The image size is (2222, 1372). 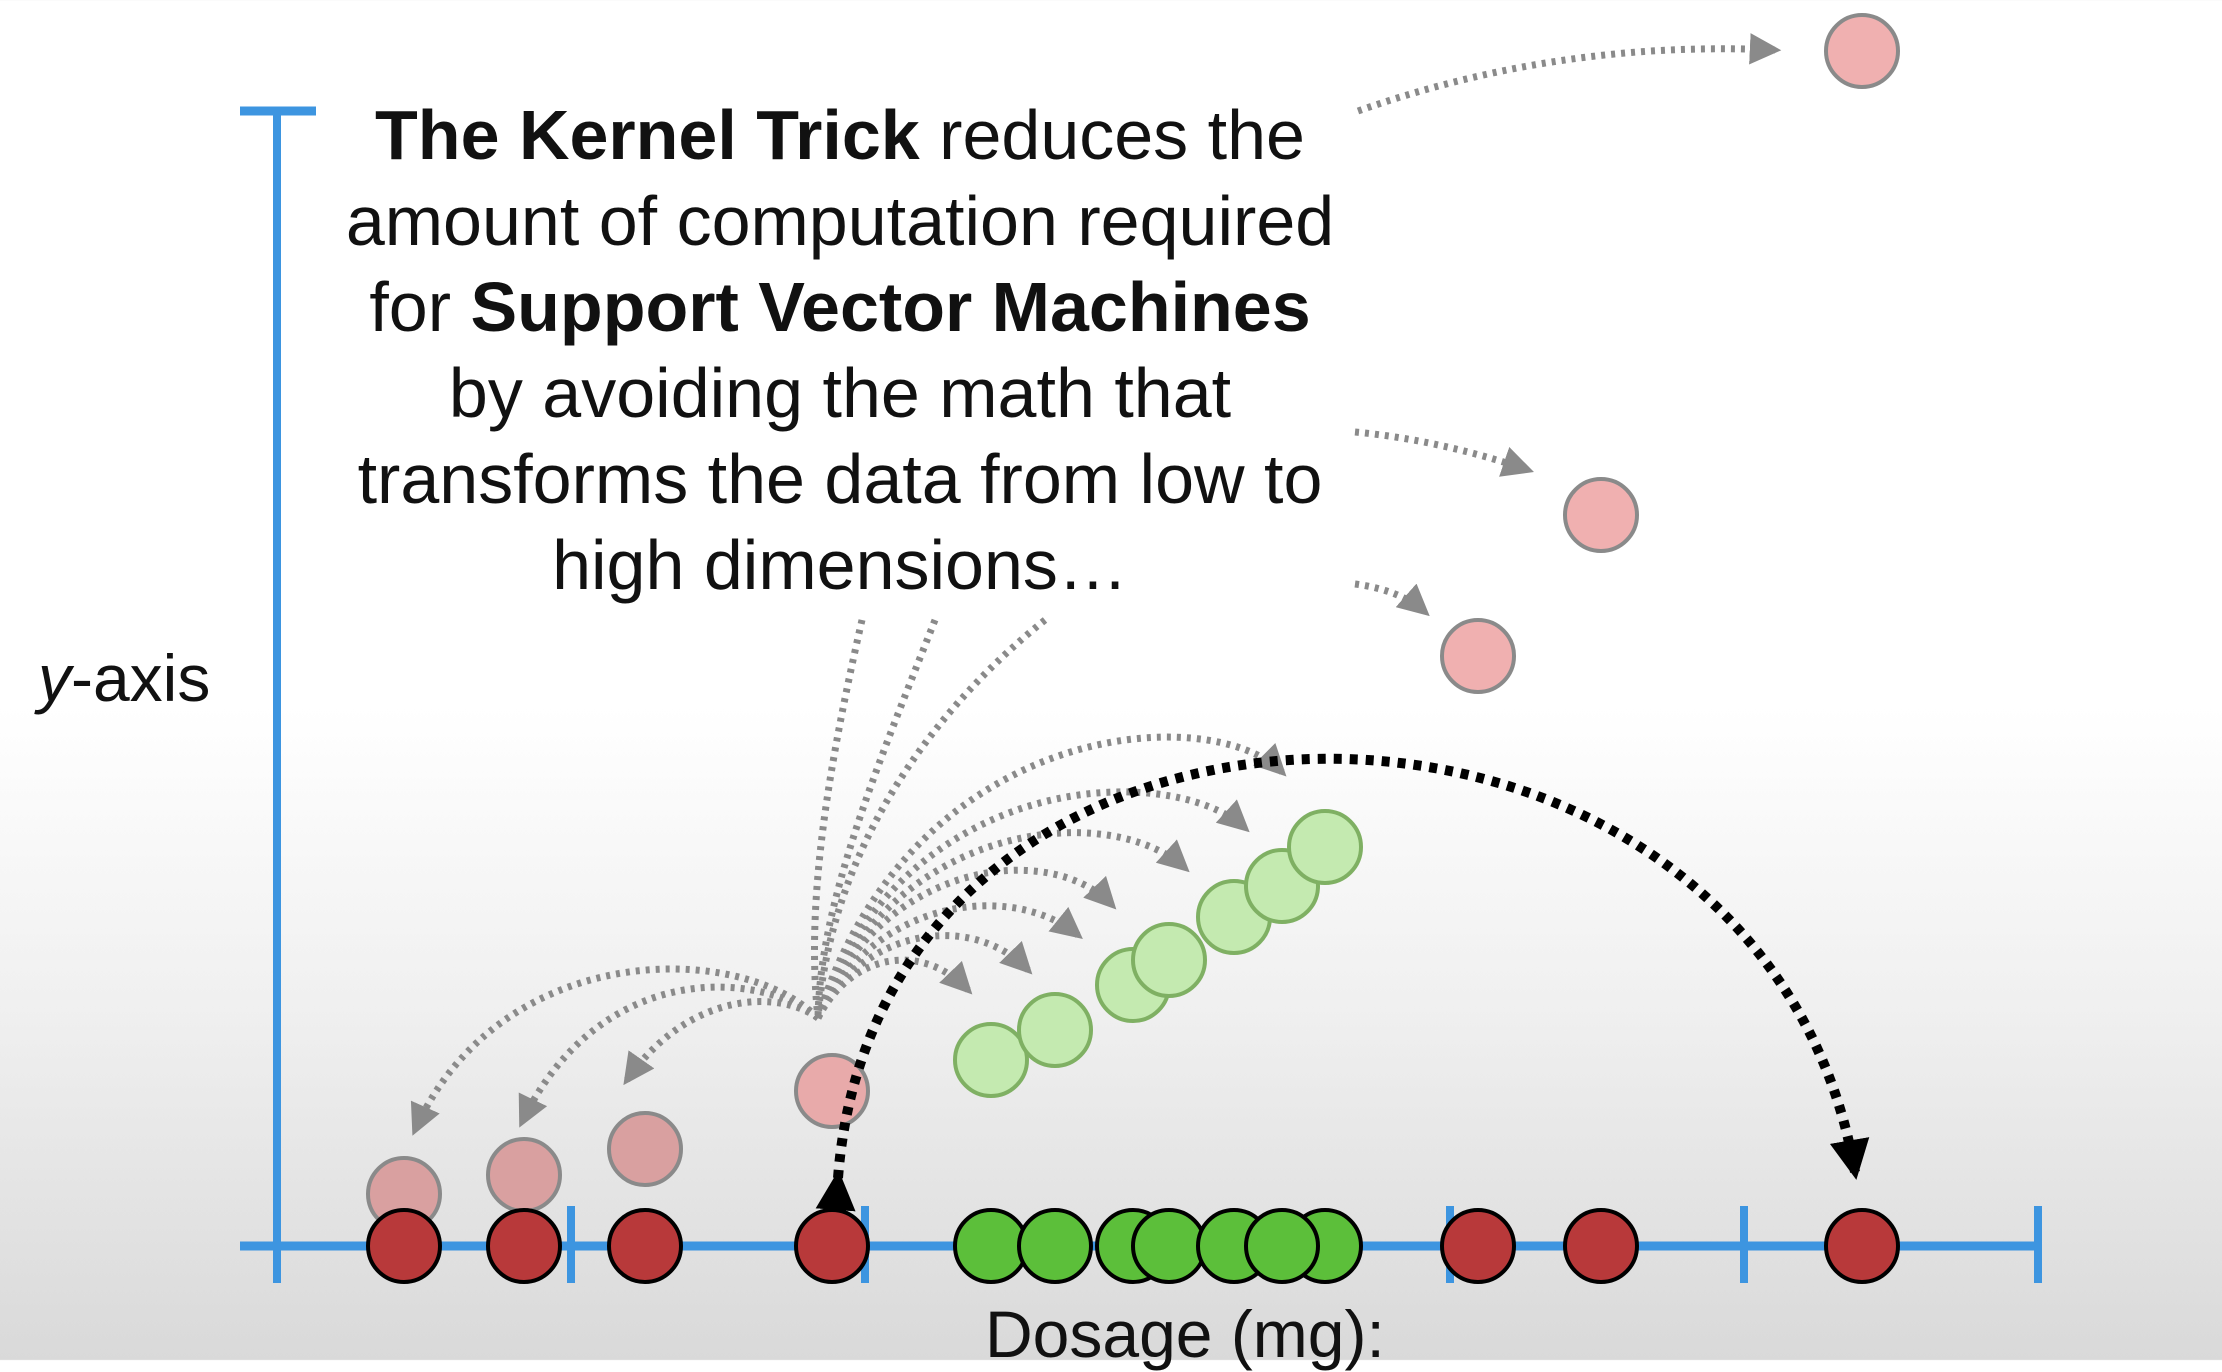 What do you see at coordinates (141, 678) in the screenshot?
I see `y-axis-label-rest: -axis` at bounding box center [141, 678].